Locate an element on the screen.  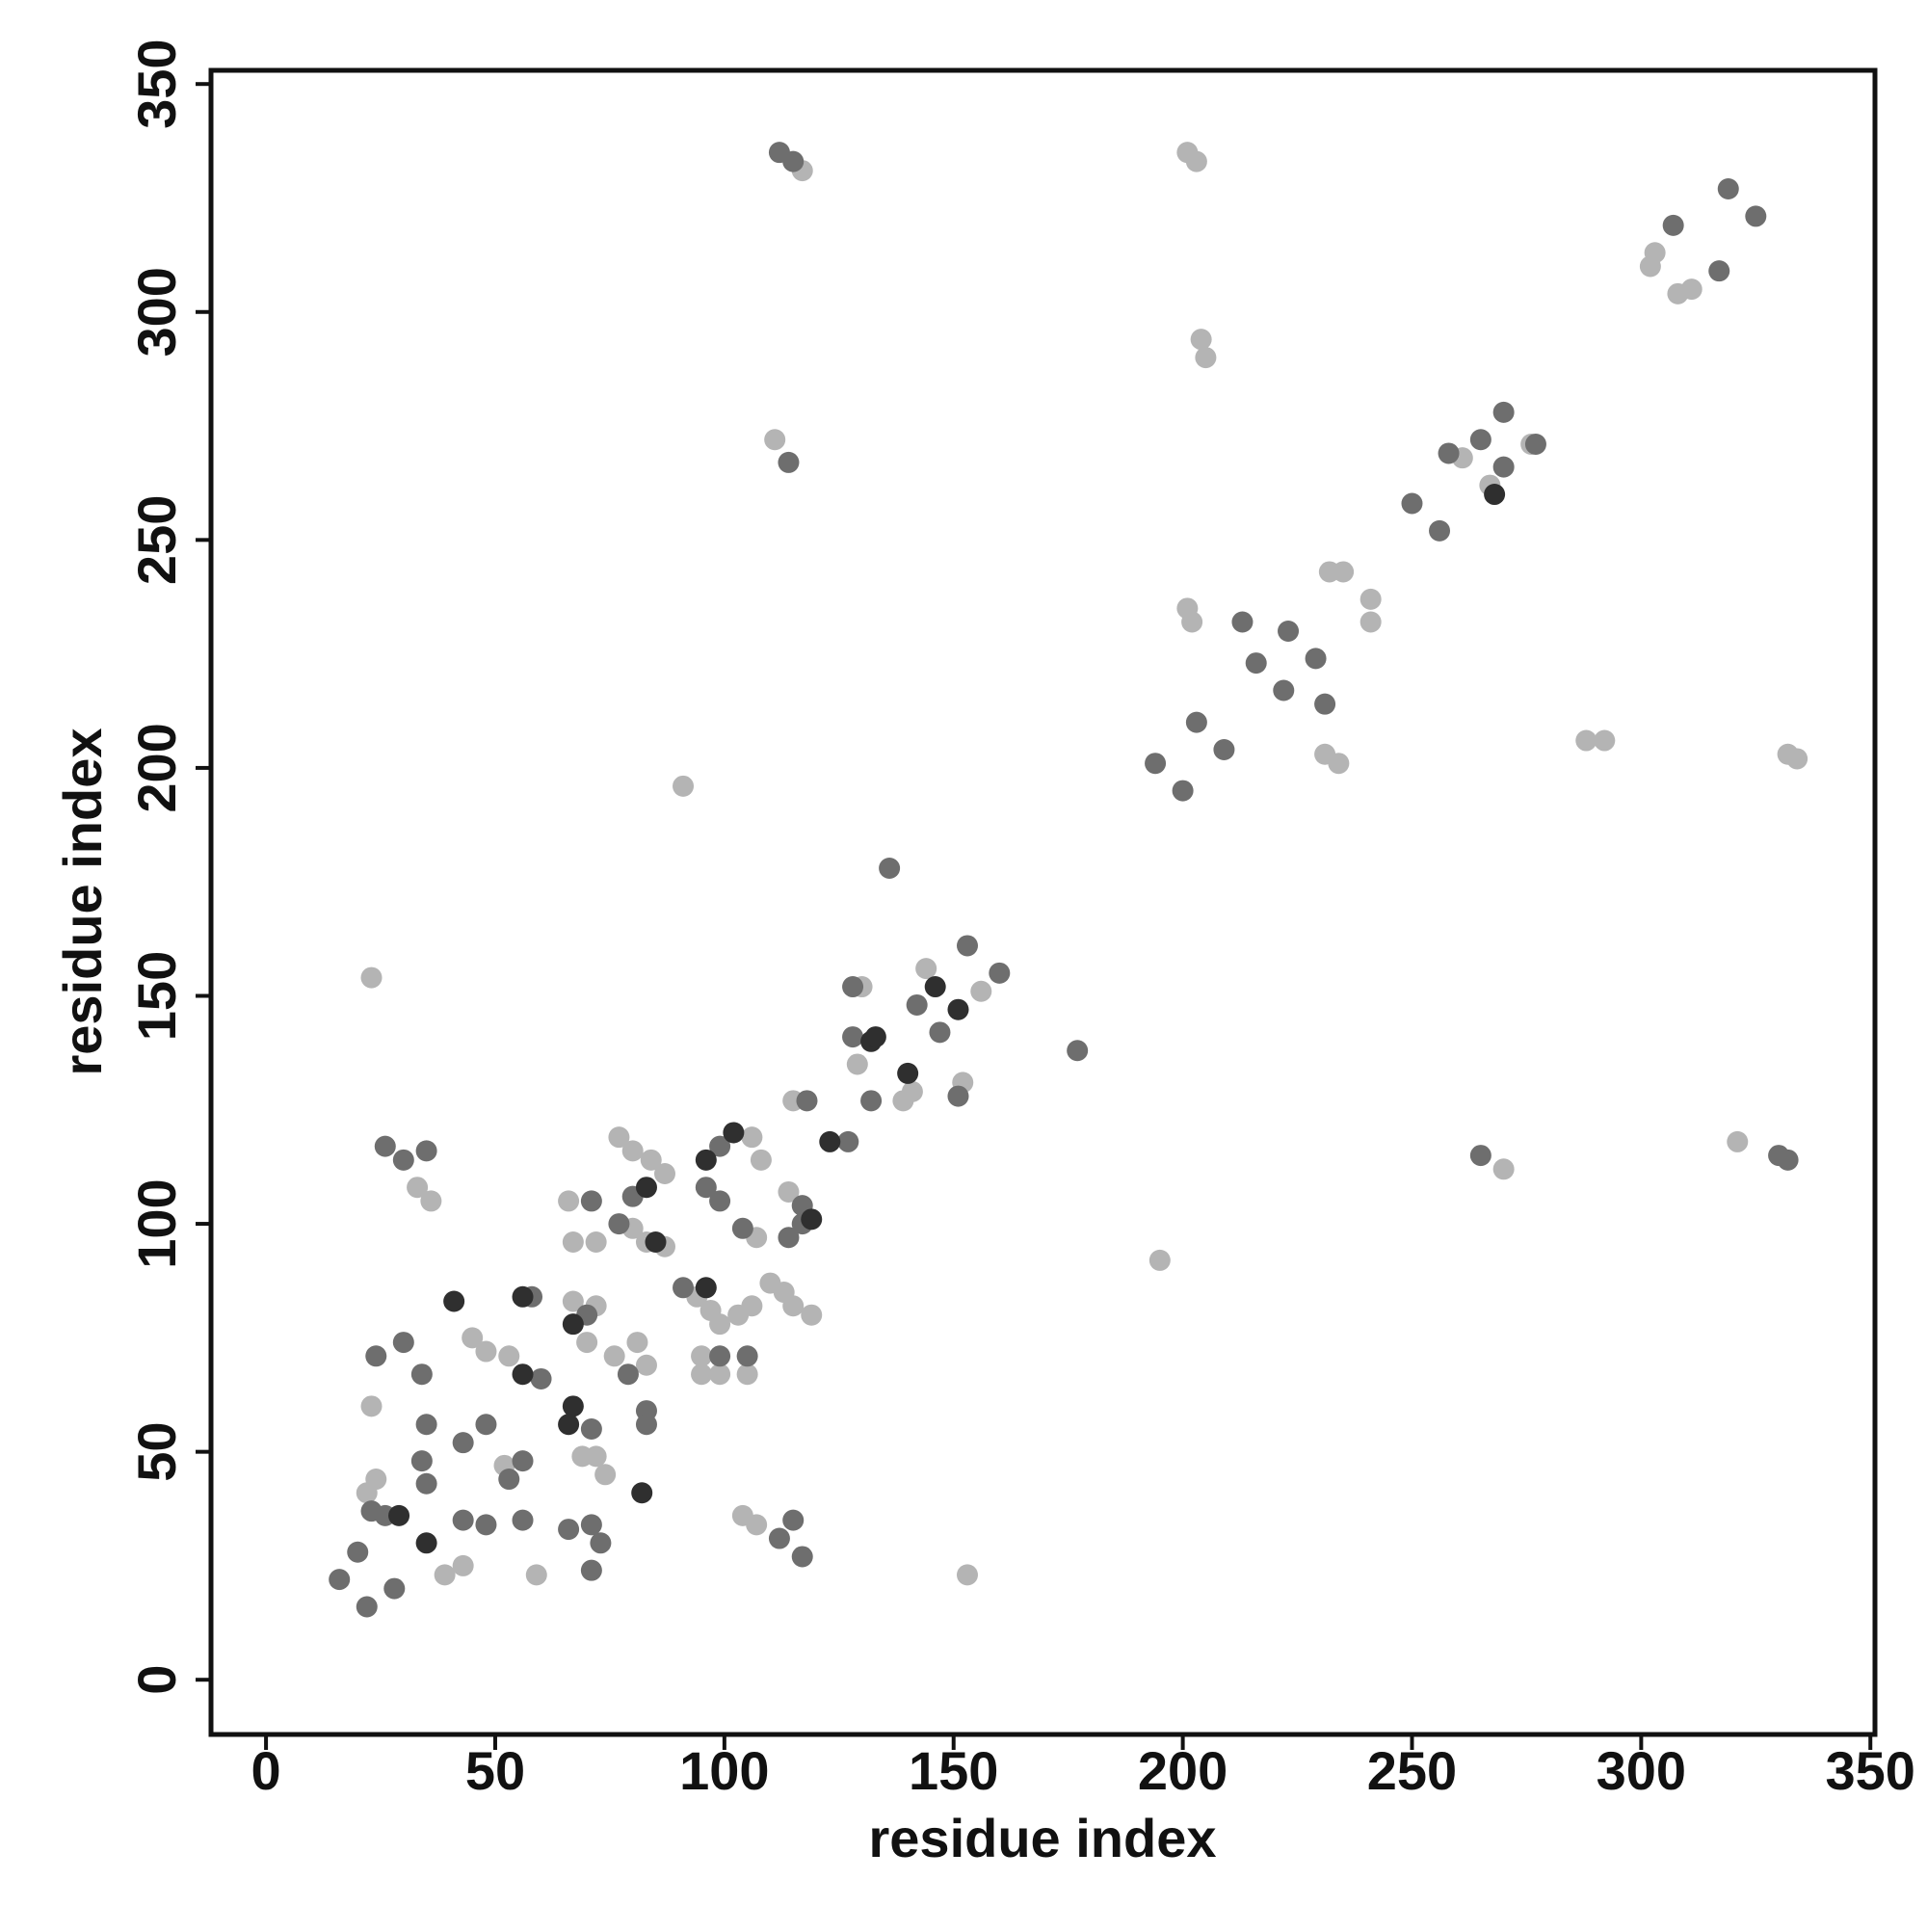
y-tick-label: 350 is located at coordinates (157, 83).